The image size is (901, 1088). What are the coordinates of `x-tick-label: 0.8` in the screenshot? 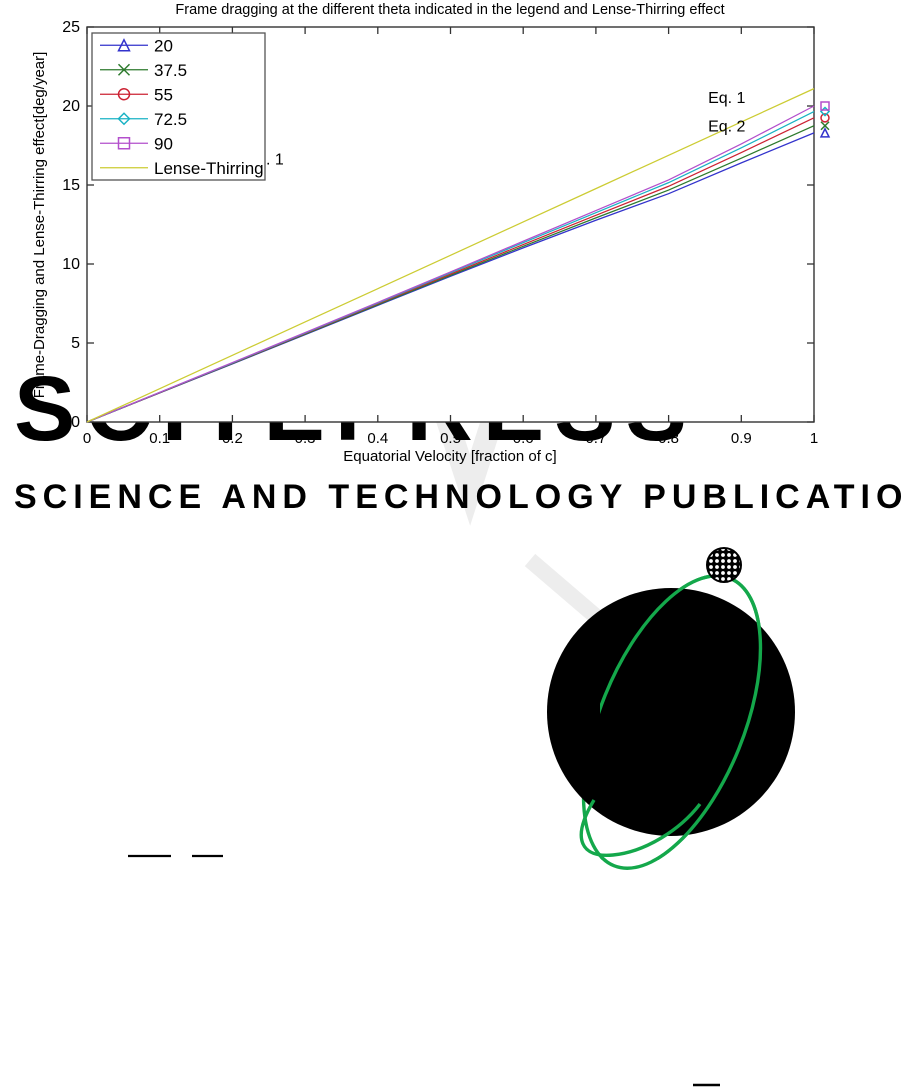 It's located at (668, 438).